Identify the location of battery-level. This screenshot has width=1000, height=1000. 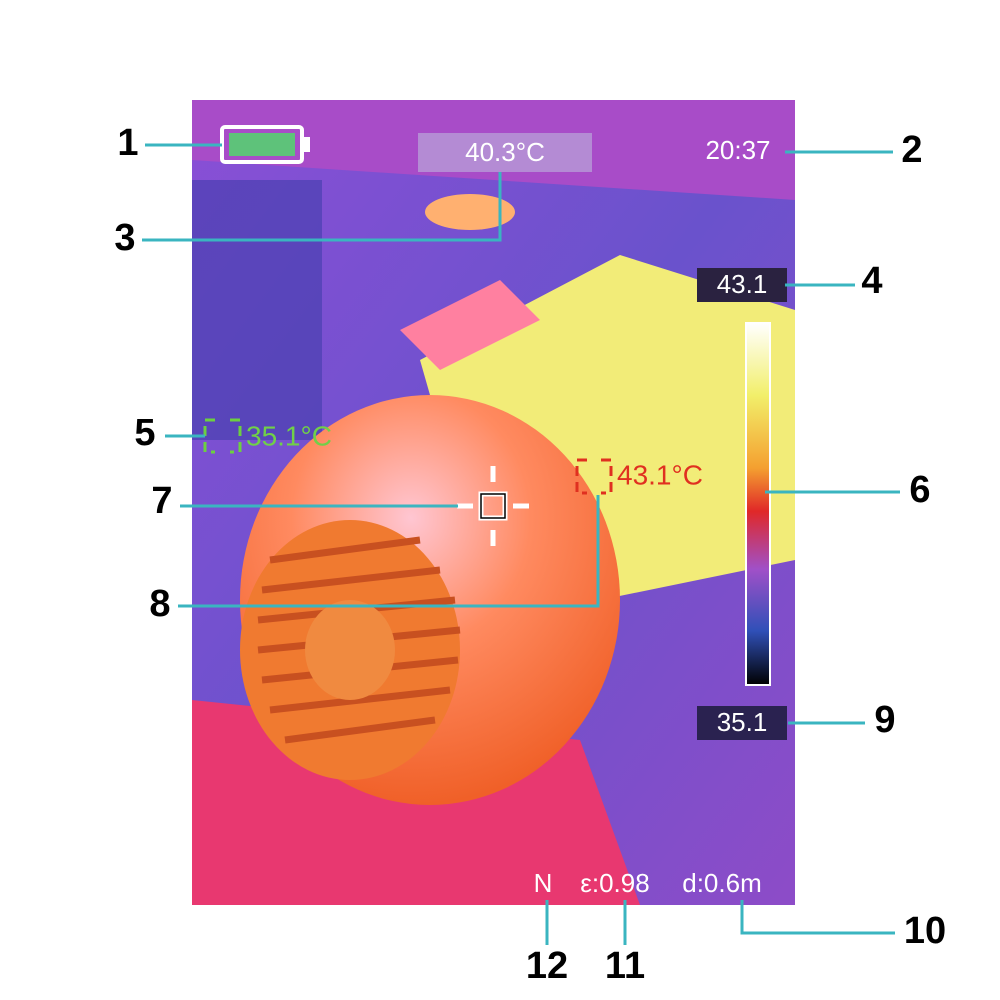
(262, 144).